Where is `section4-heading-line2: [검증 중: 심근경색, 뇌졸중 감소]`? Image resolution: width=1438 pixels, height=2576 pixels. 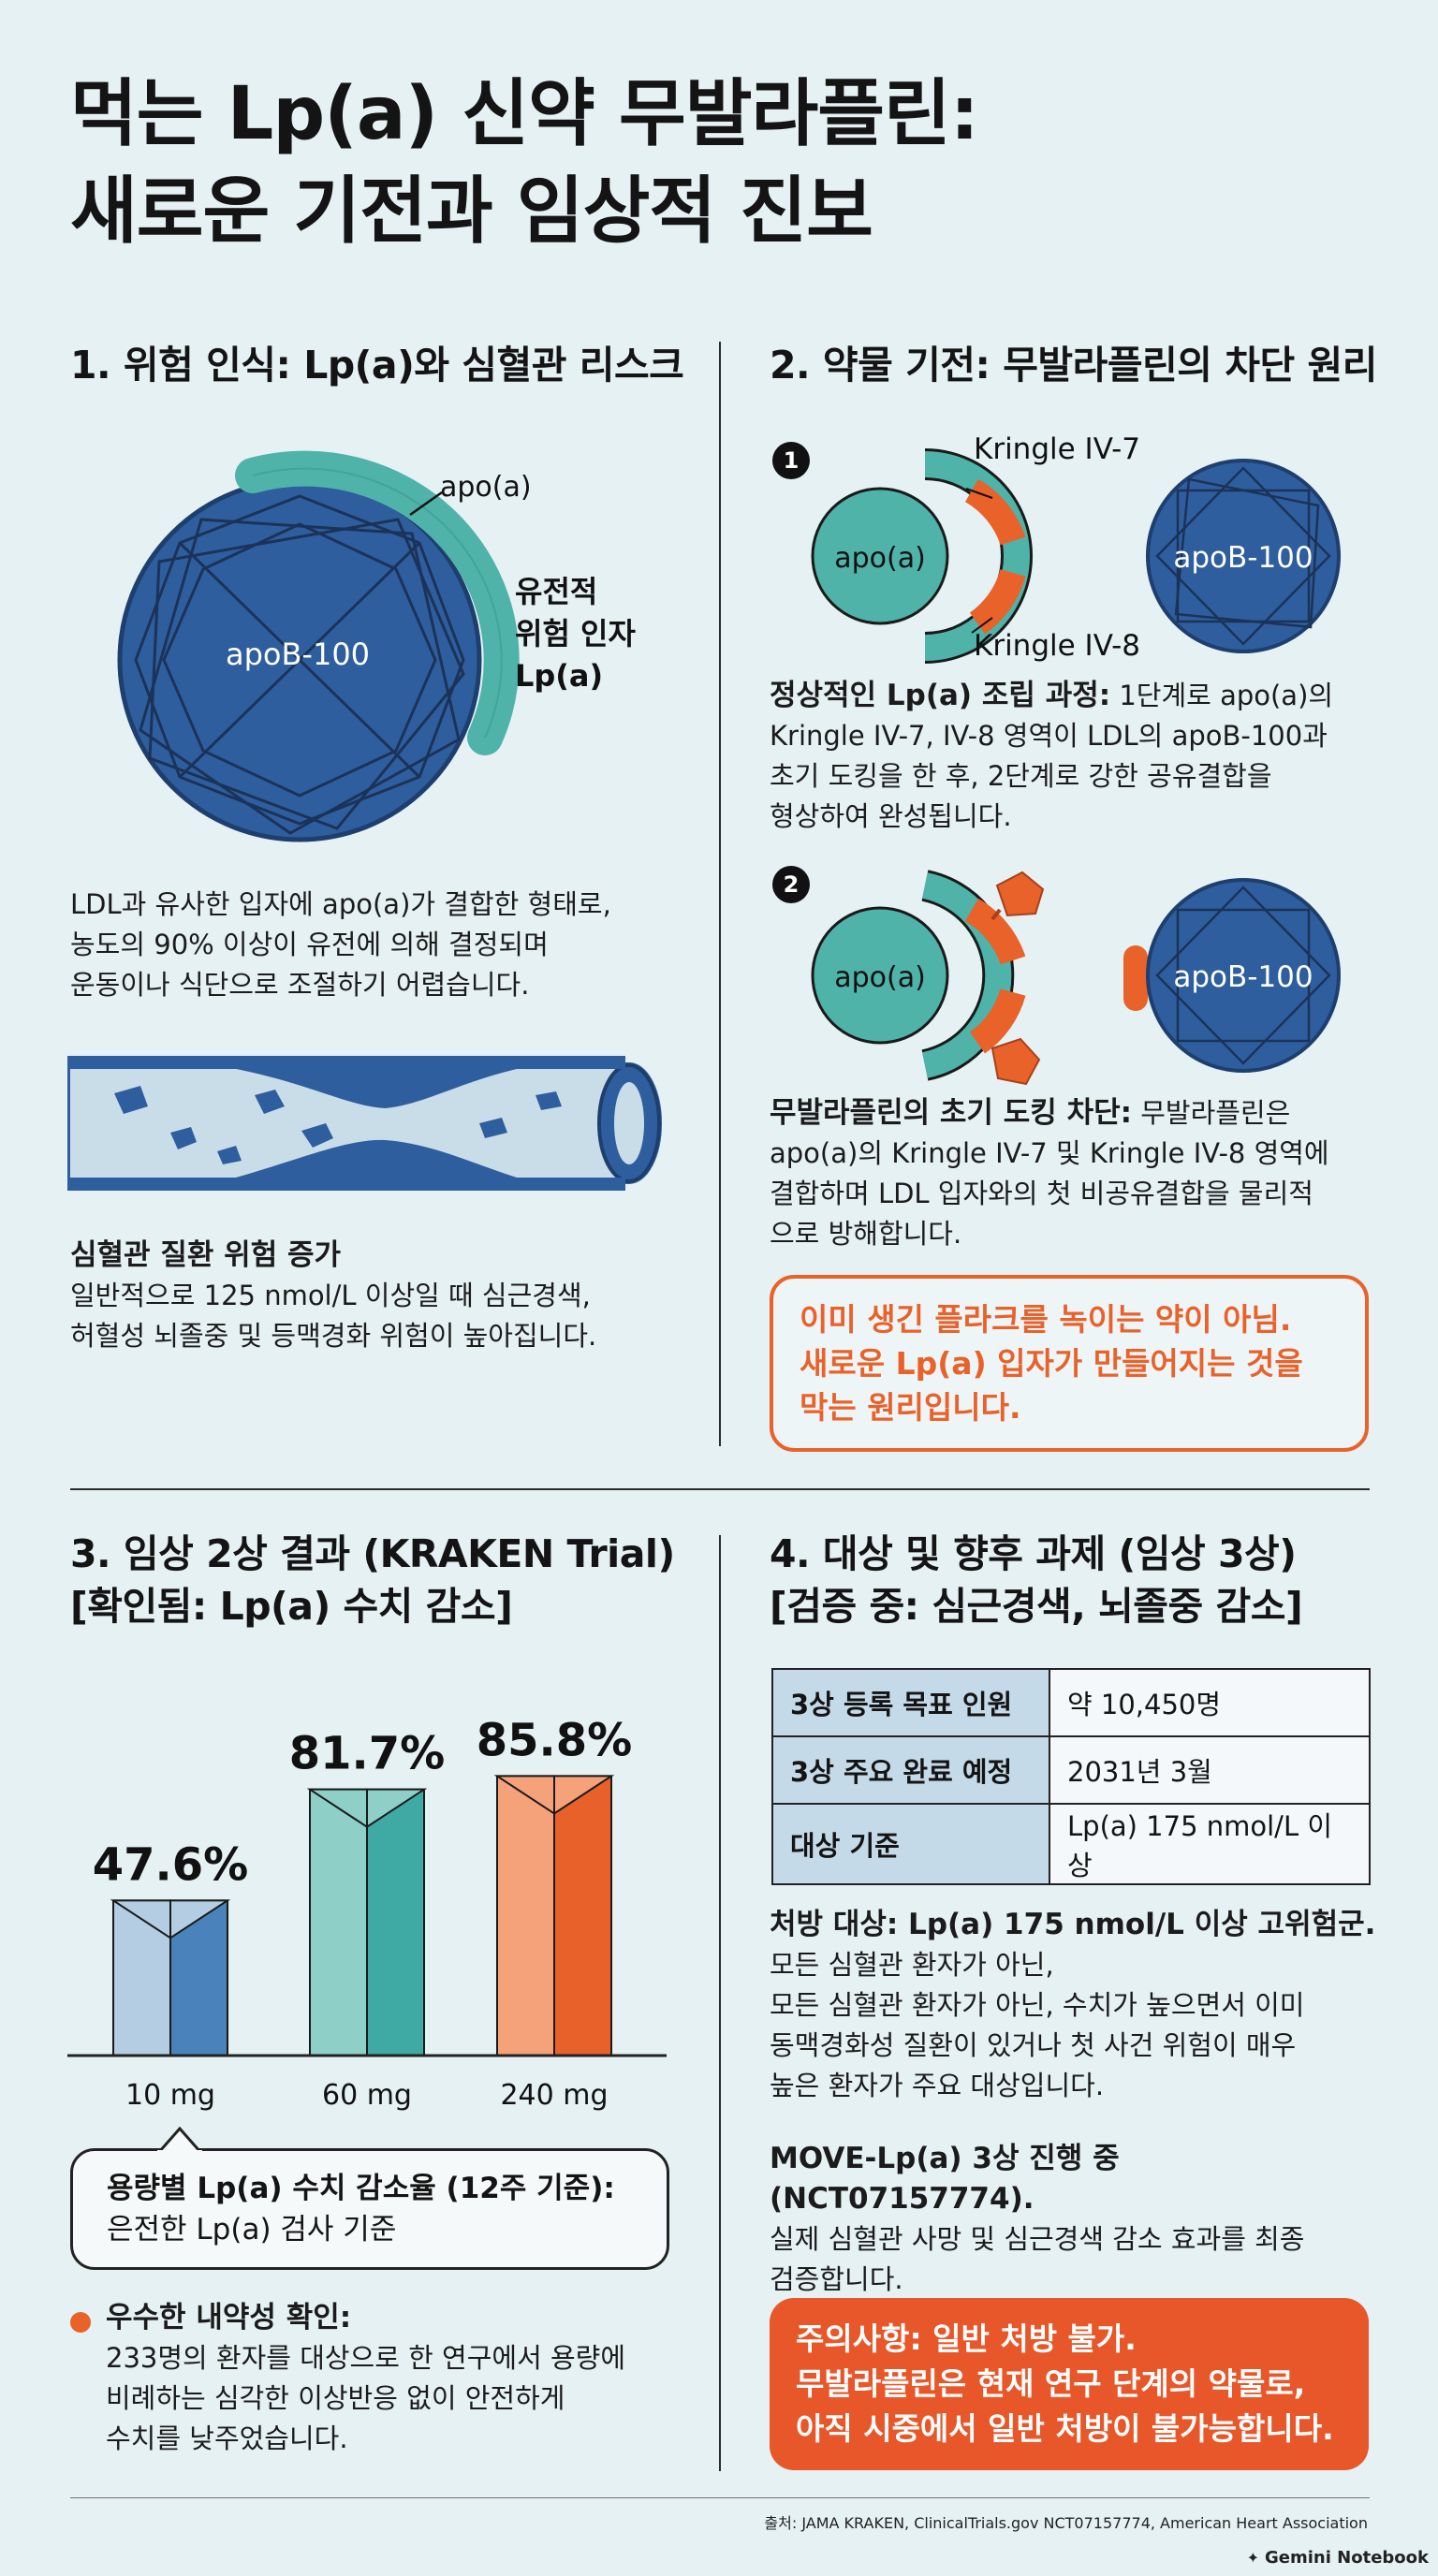
section4-heading-line2: [검증 중: 심근경색, 뇌졸중 감소] is located at coordinates (1036, 1606).